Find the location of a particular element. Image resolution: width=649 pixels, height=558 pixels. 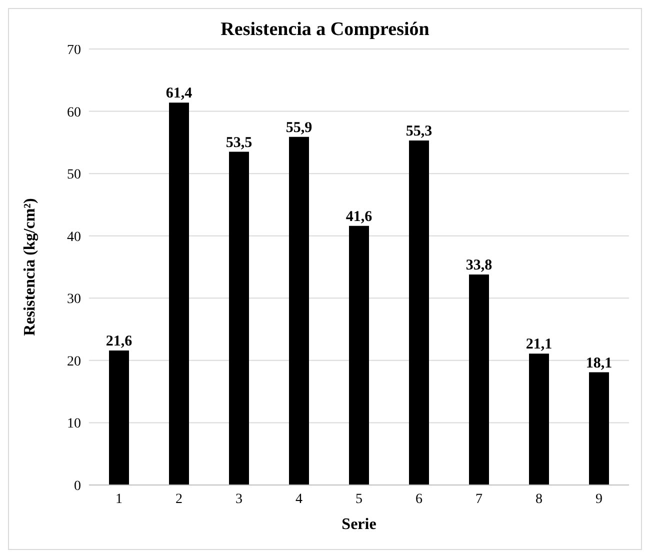

y-tick-label: 20 is located at coordinates (74, 362).